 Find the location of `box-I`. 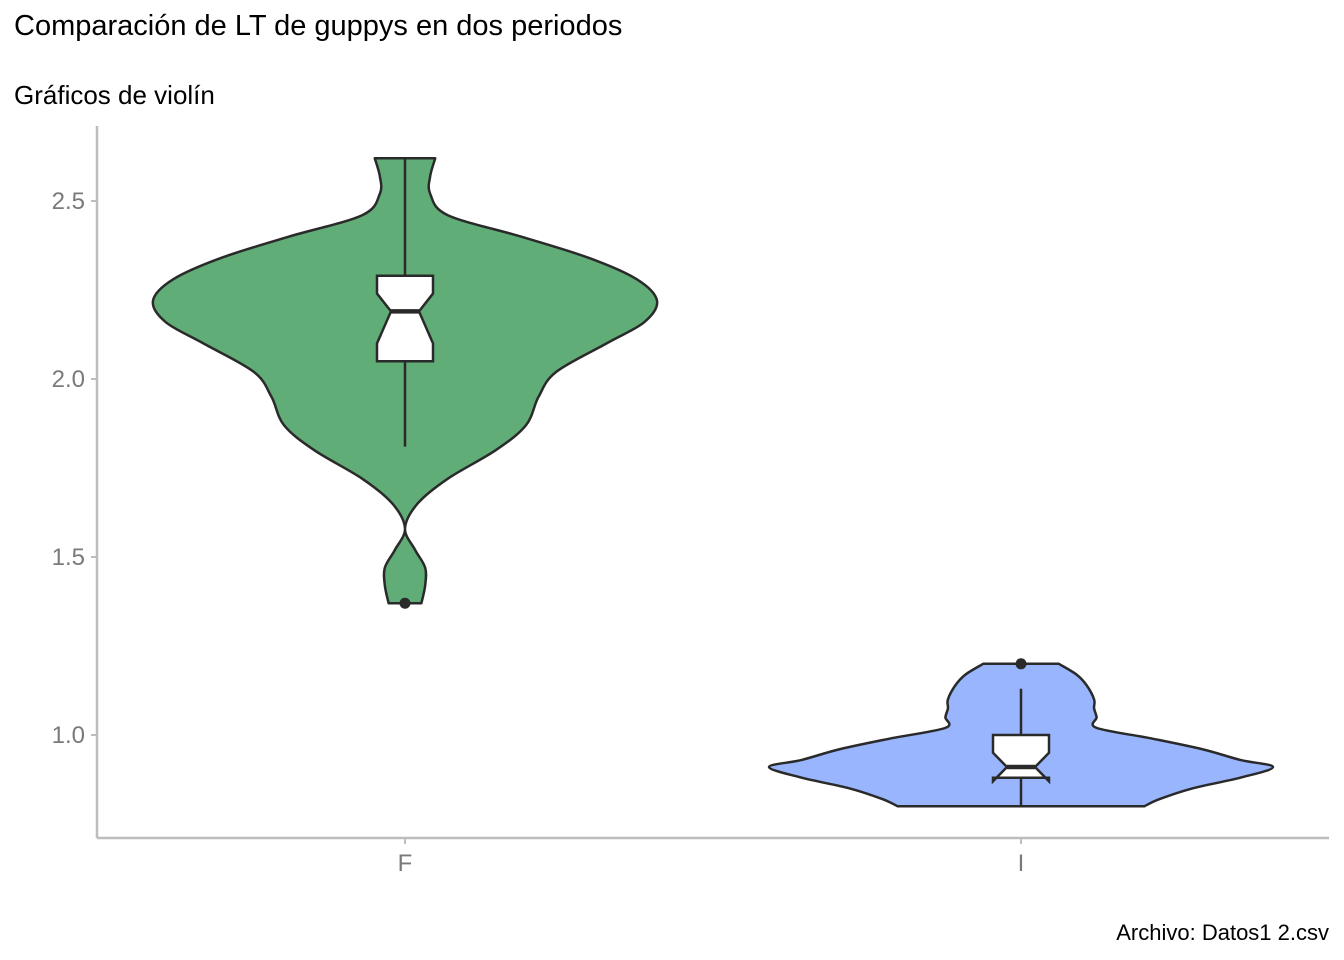

box-I is located at coordinates (1021, 759).